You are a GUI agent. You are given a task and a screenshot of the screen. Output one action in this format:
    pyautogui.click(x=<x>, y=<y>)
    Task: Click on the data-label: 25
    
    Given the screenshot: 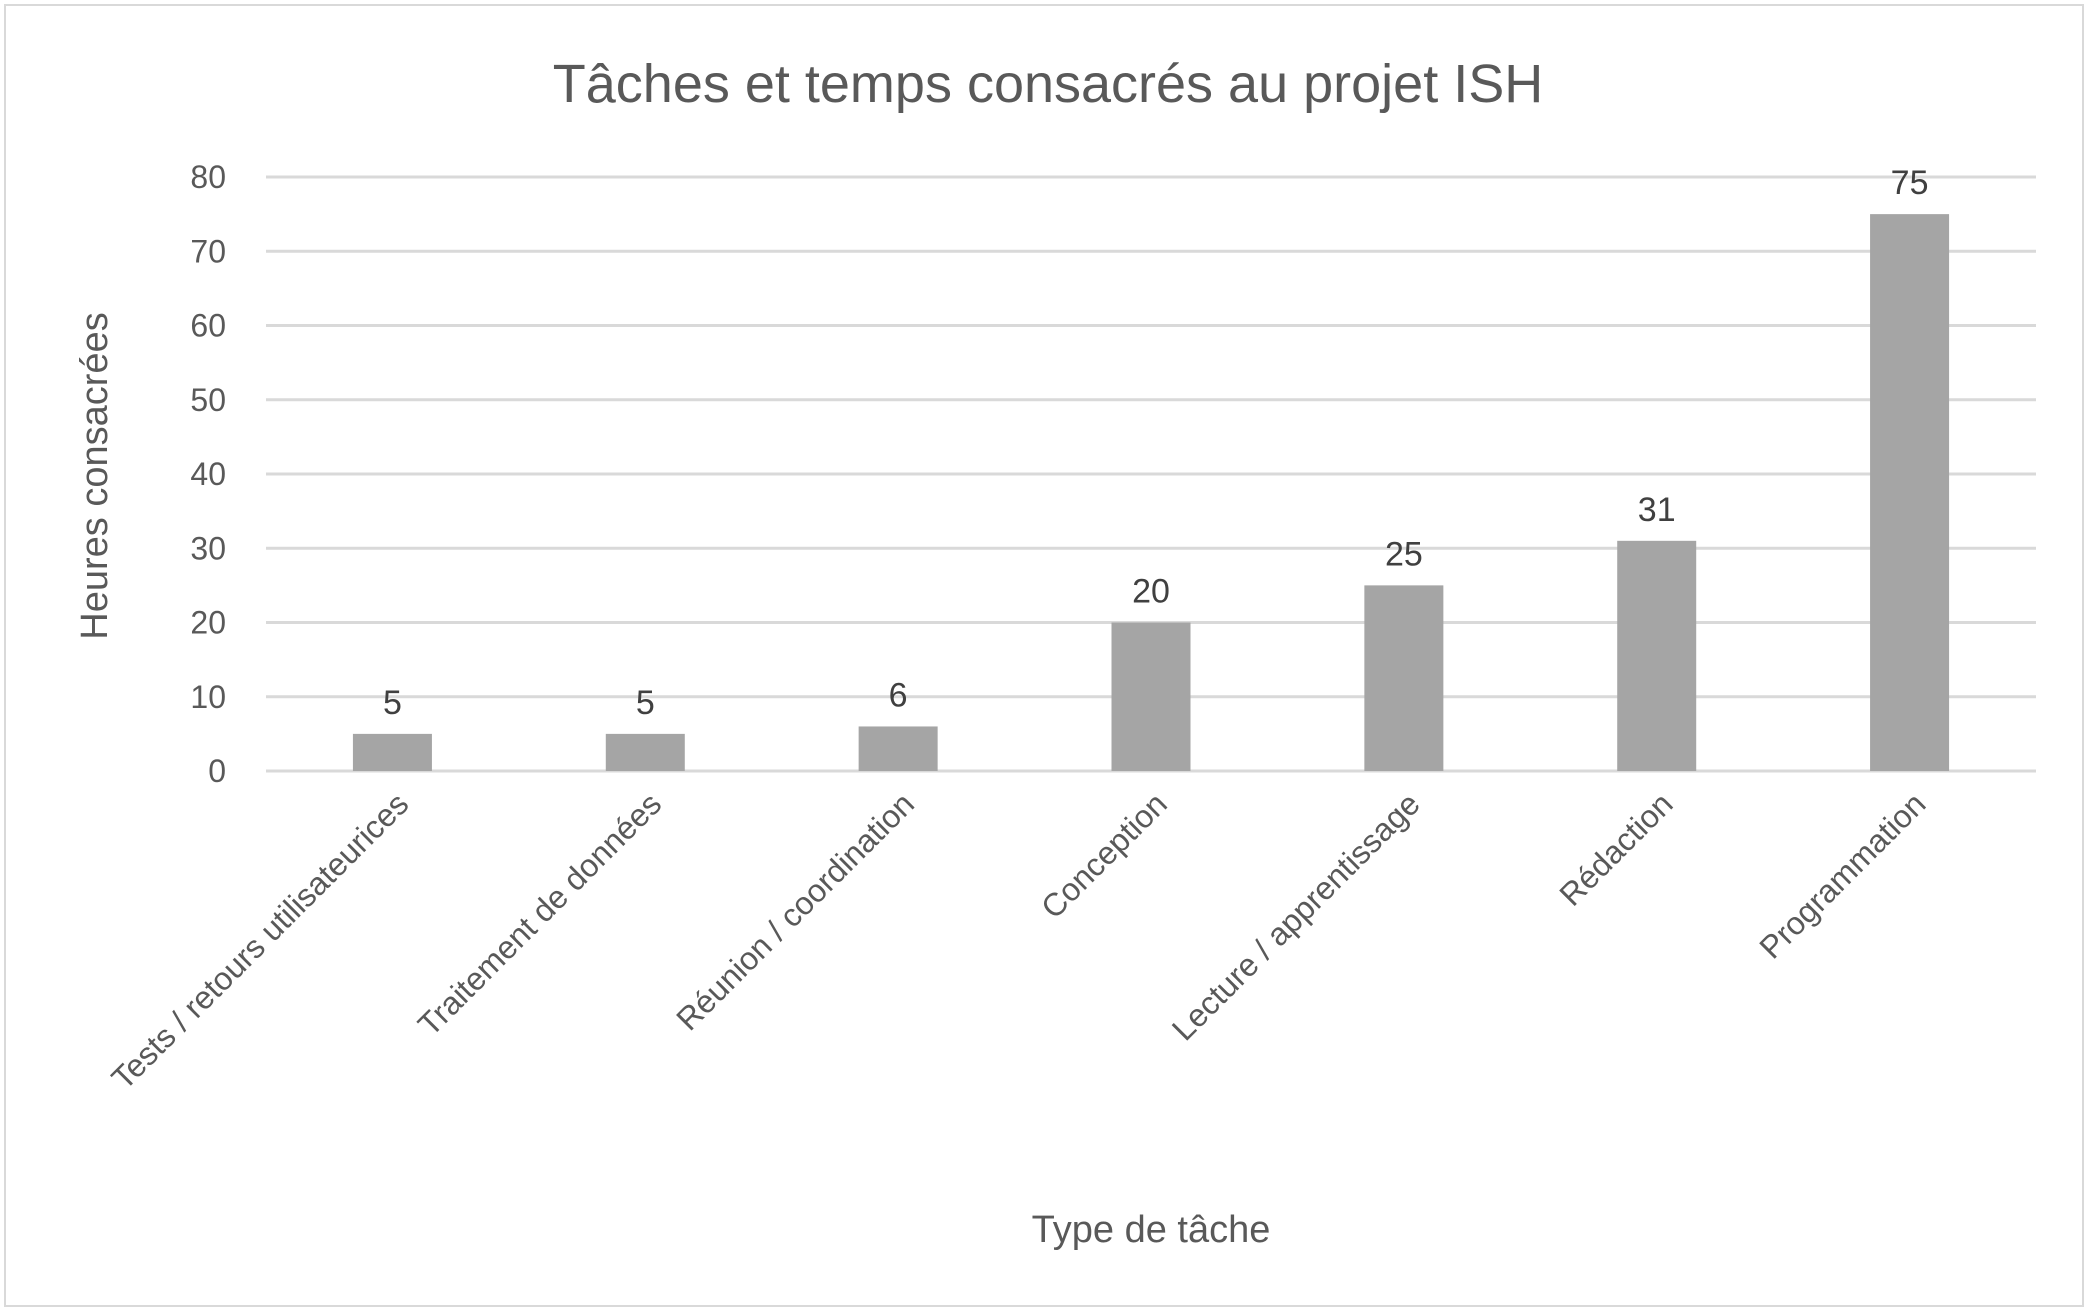 What is the action you would take?
    pyautogui.click(x=1404, y=554)
    